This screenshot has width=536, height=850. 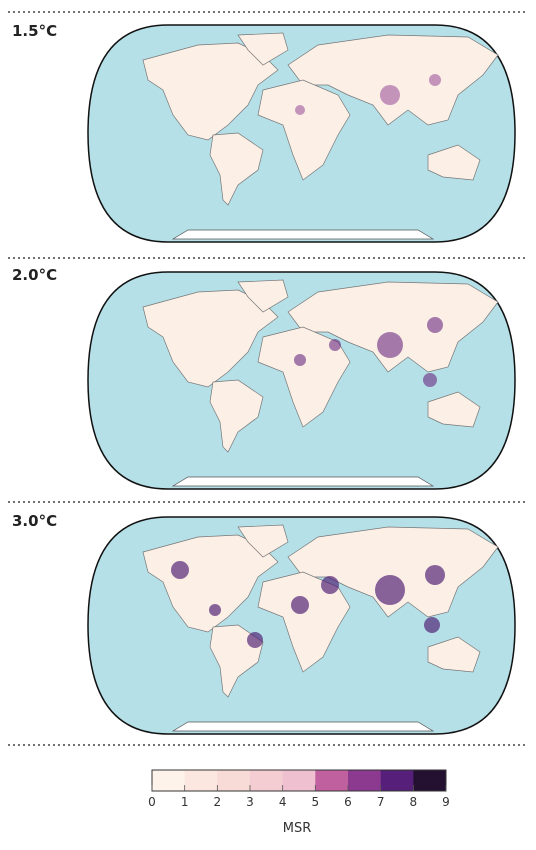 What do you see at coordinates (185, 802) in the screenshot?
I see `tick-label: 1` at bounding box center [185, 802].